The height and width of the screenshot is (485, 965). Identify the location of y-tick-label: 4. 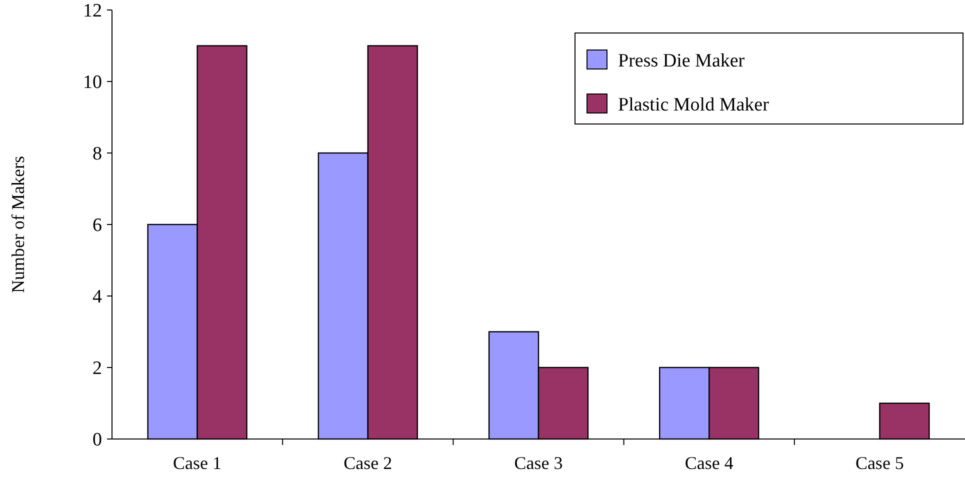
(97, 297).